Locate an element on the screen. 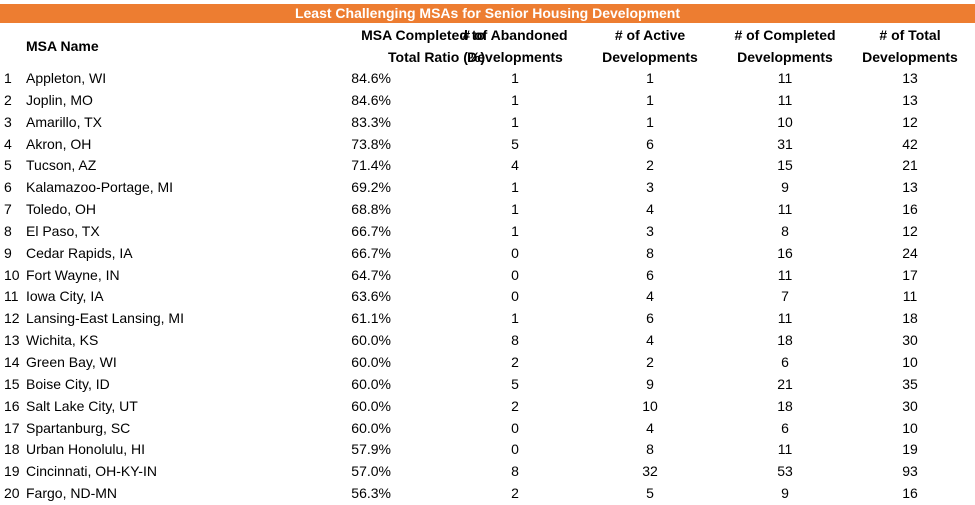  rank-cell: 4 is located at coordinates (8, 143).